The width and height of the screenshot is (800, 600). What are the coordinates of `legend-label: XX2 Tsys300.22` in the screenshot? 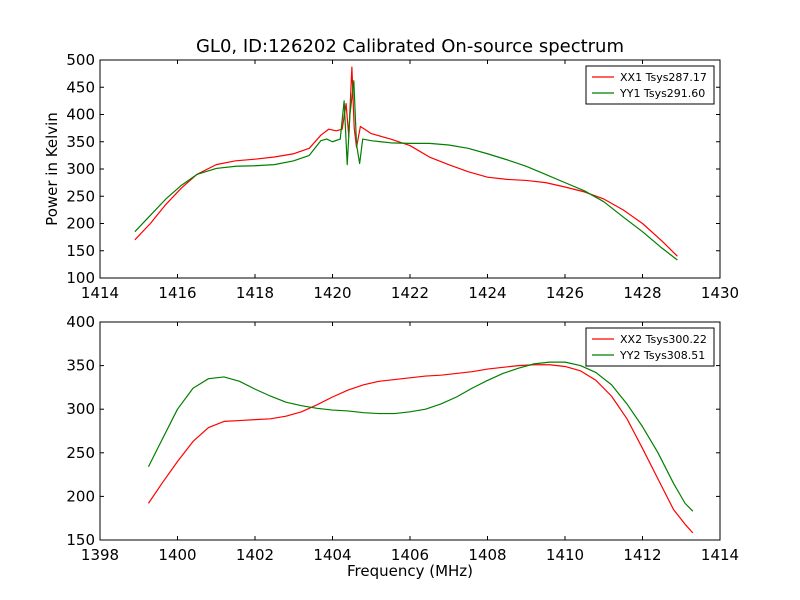 It's located at (663, 339).